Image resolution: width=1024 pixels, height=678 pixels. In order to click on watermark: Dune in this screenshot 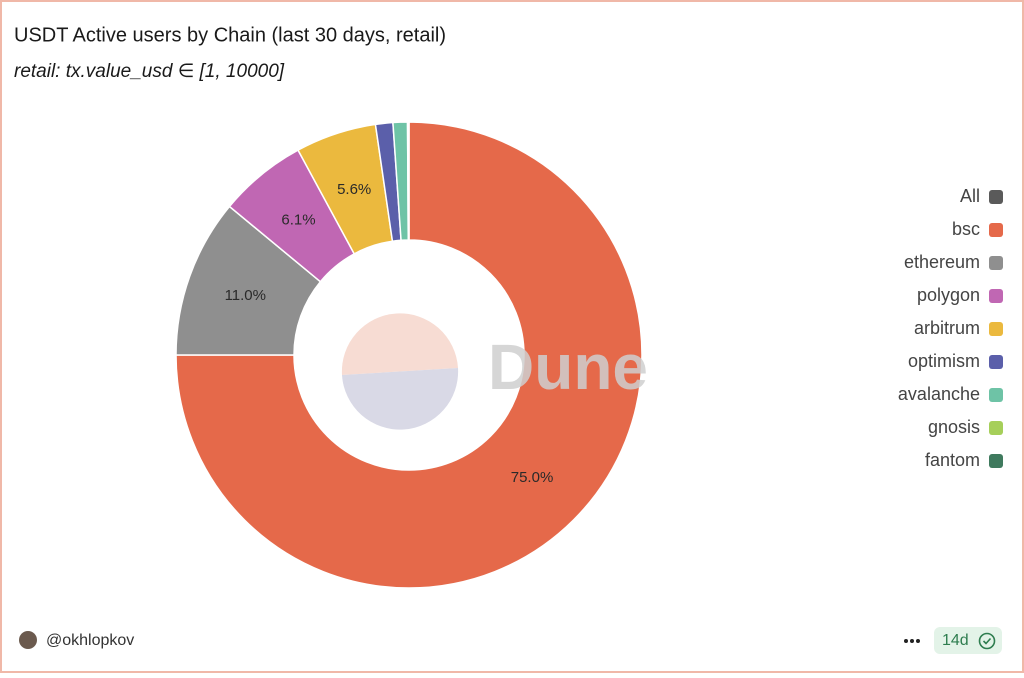, I will do `click(568, 367)`.